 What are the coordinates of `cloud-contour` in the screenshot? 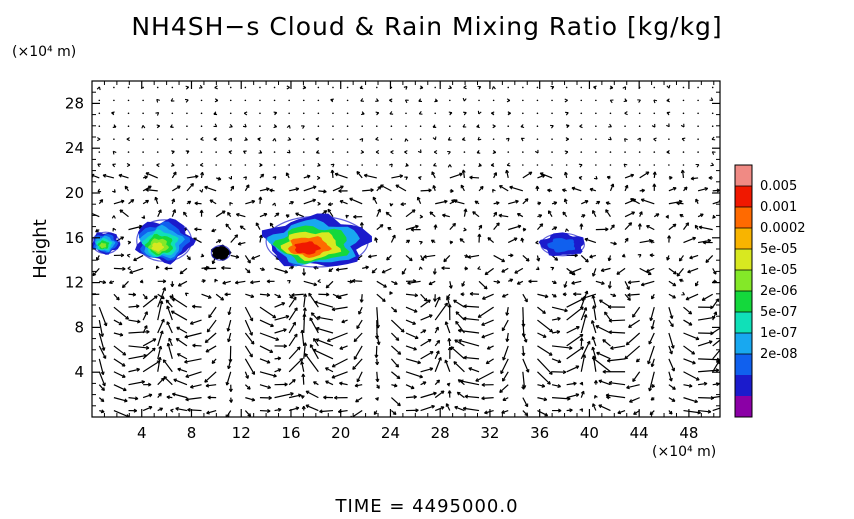 It's located at (103, 245).